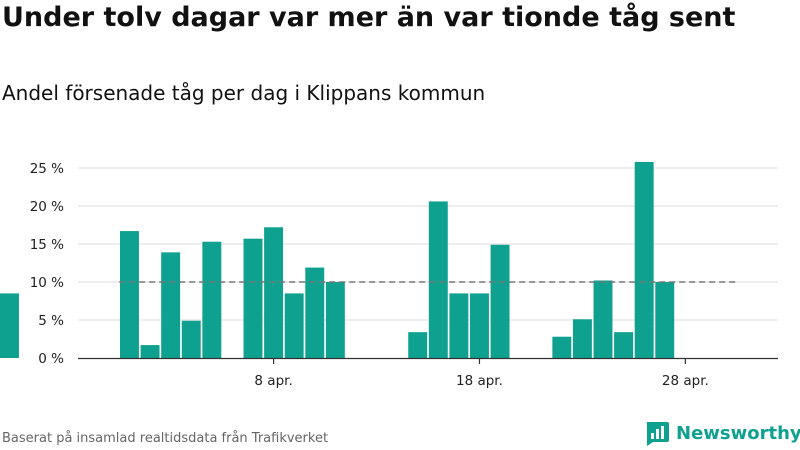 The width and height of the screenshot is (800, 450). I want to click on logo-text: Newsworthy, so click(738, 433).